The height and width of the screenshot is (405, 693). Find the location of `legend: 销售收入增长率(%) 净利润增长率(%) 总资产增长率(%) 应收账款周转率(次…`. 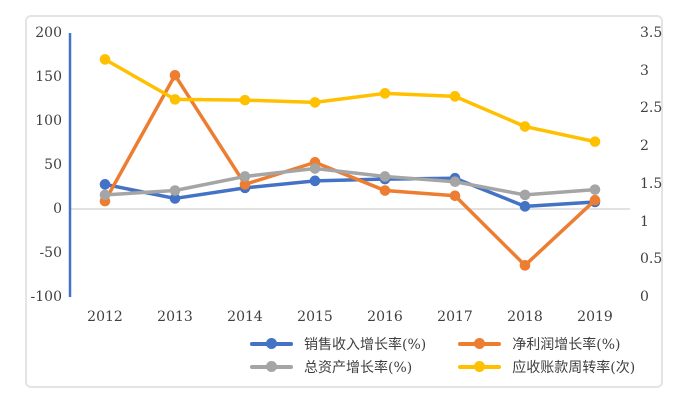

legend: 销售收入增长率(%) 净利润增长率(%) 总资产增长率(%) 应收账款周转率(次… is located at coordinates (442, 355).